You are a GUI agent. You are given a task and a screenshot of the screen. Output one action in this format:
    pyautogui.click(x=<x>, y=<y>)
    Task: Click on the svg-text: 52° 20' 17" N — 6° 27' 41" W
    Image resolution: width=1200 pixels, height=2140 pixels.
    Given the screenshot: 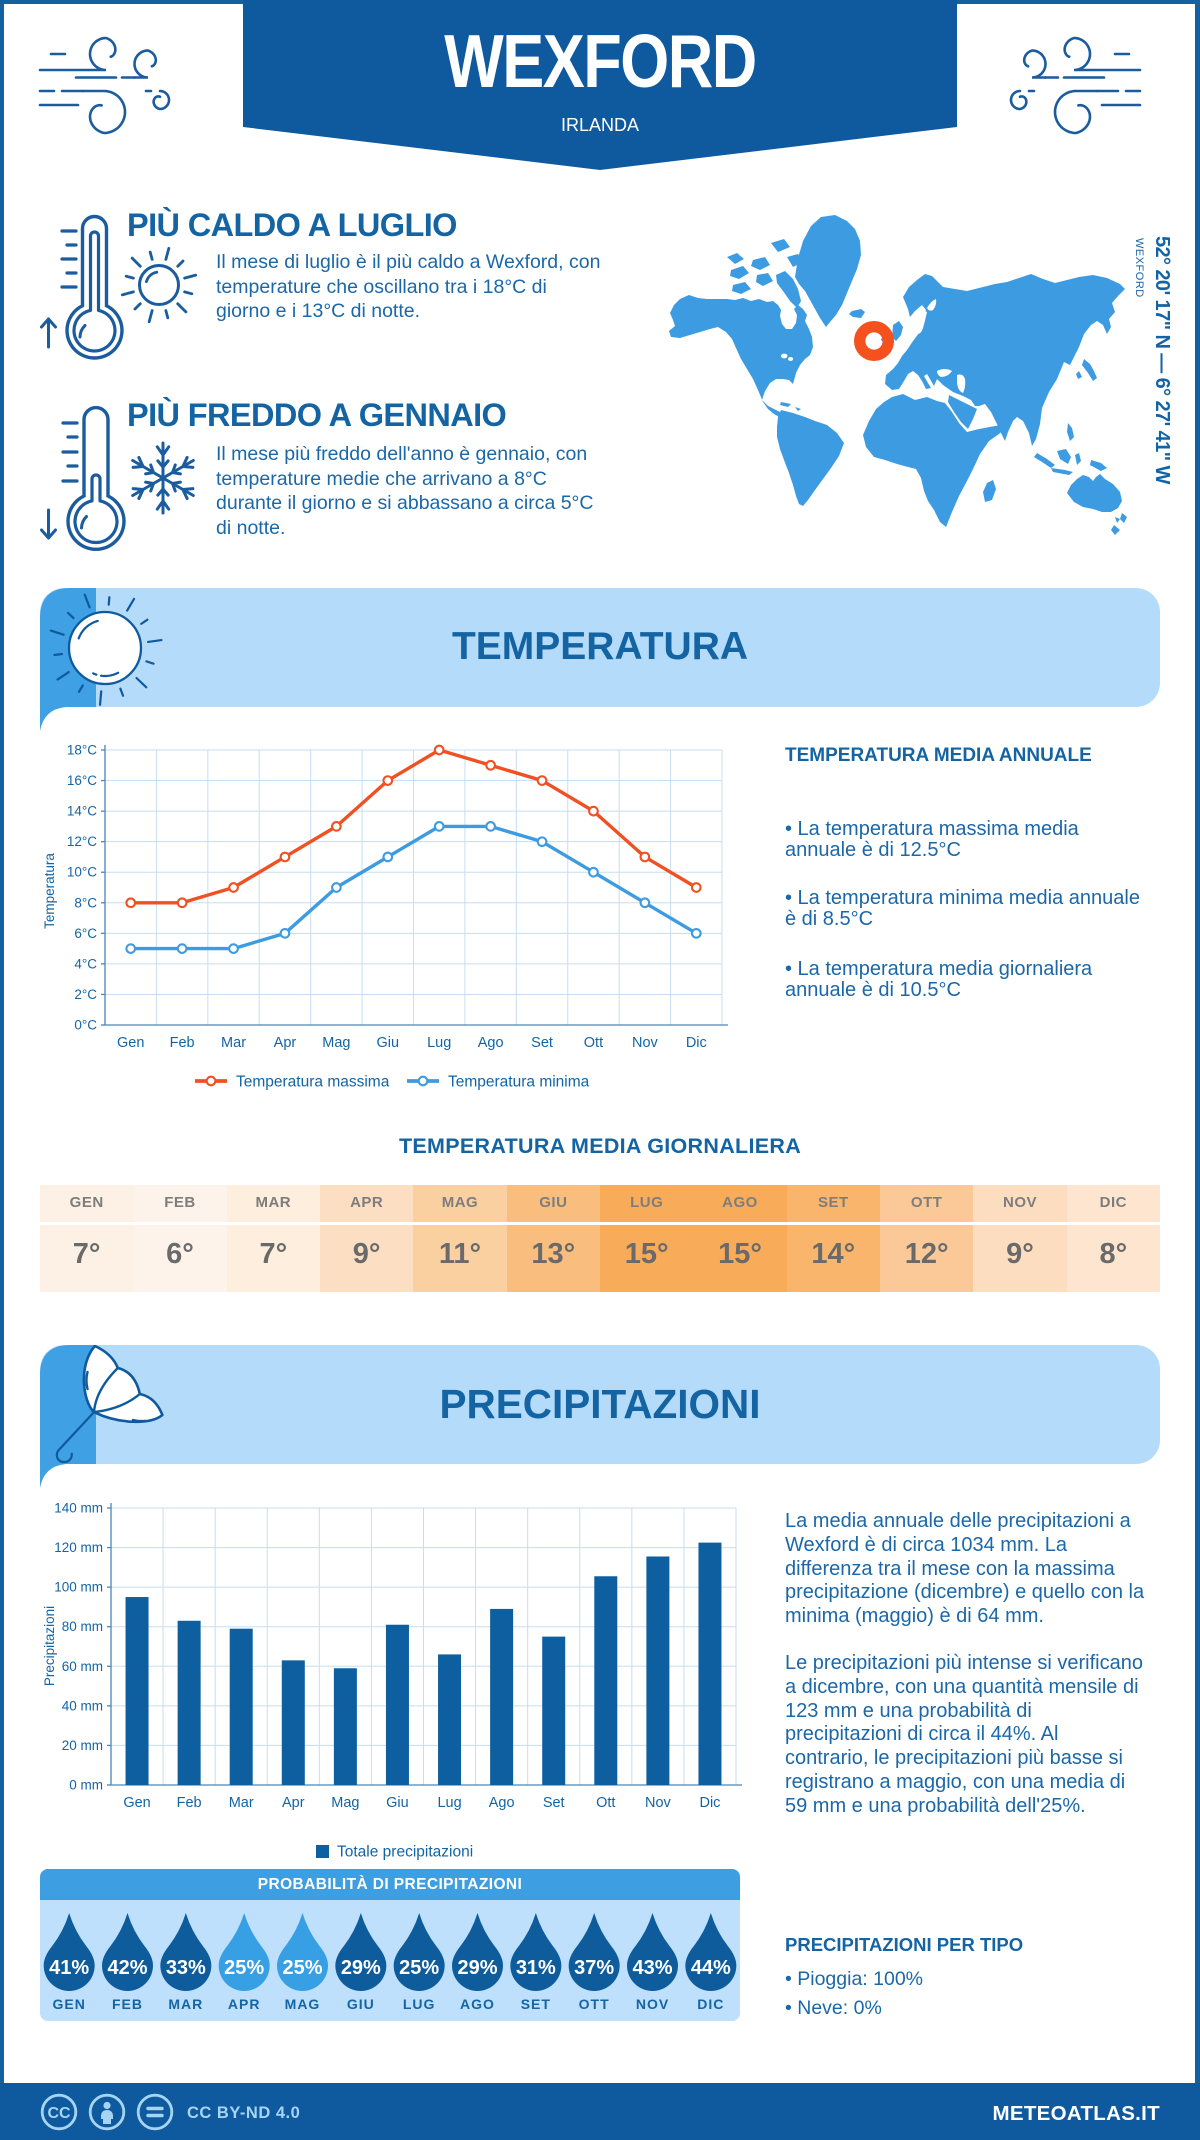 What is the action you would take?
    pyautogui.click(x=1162, y=360)
    